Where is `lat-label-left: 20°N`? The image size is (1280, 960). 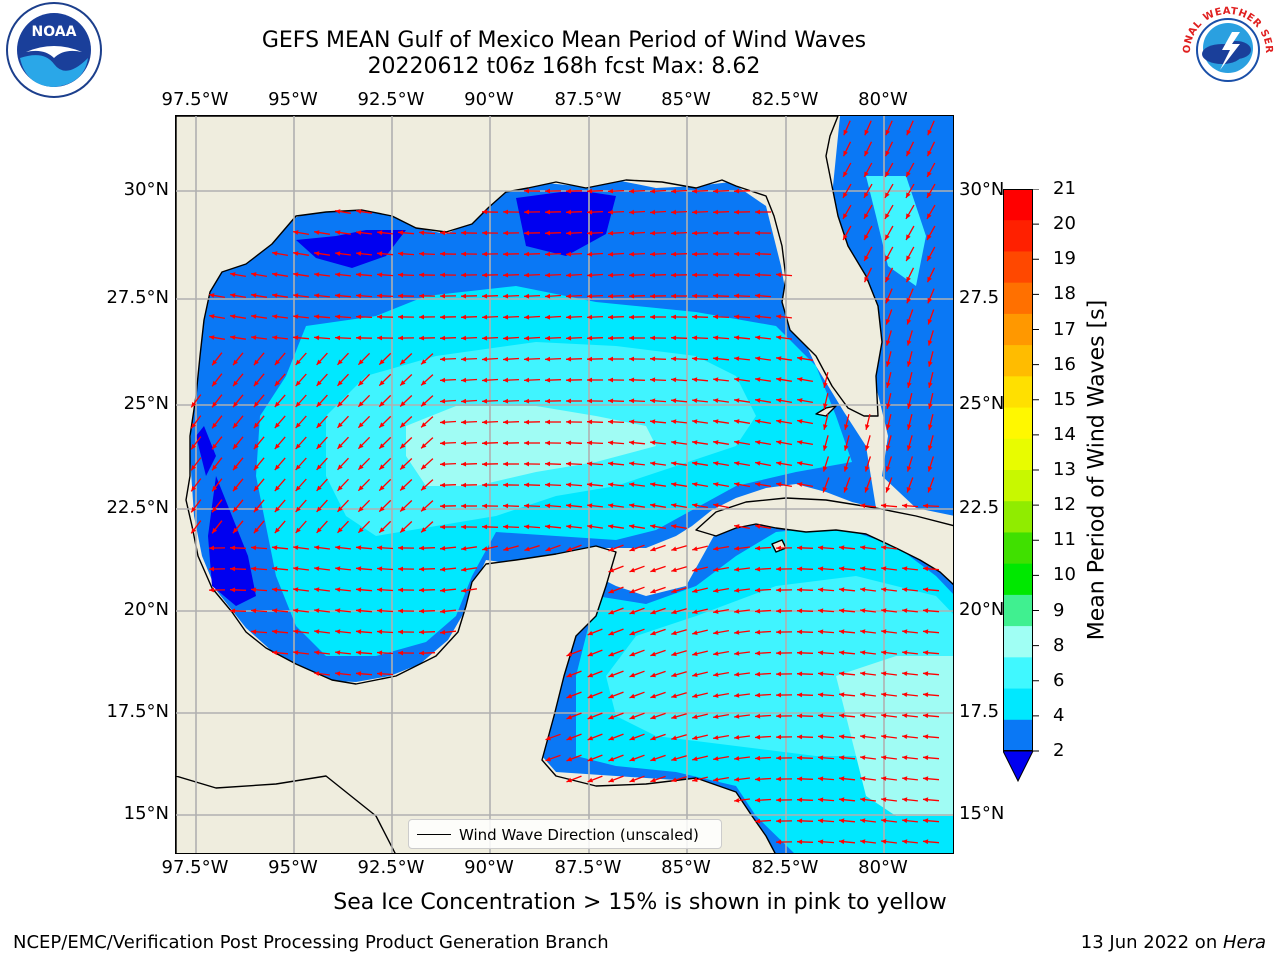 lat-label-left: 20°N is located at coordinates (146, 609).